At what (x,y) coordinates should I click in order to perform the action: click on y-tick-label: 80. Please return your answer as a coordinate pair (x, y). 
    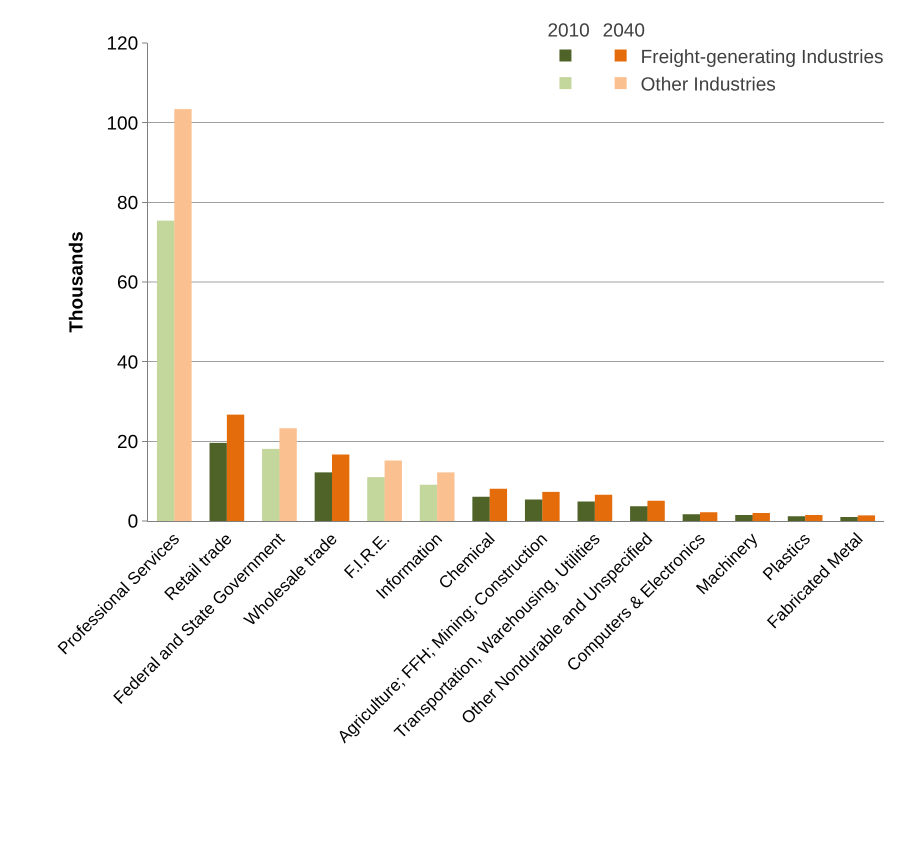
    Looking at the image, I should click on (127, 203).